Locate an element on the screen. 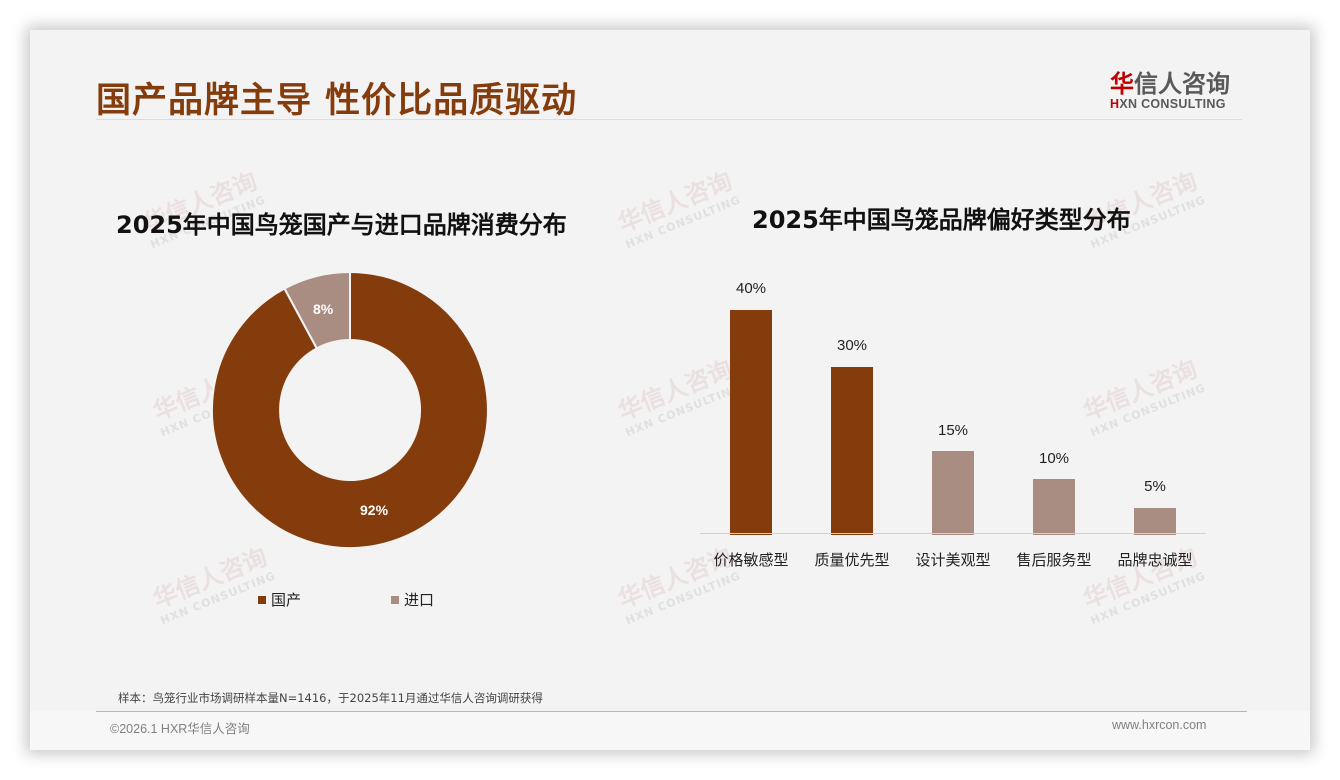  bar-chart: 40% 30% 15% 10% 5% is located at coordinates (952, 407).